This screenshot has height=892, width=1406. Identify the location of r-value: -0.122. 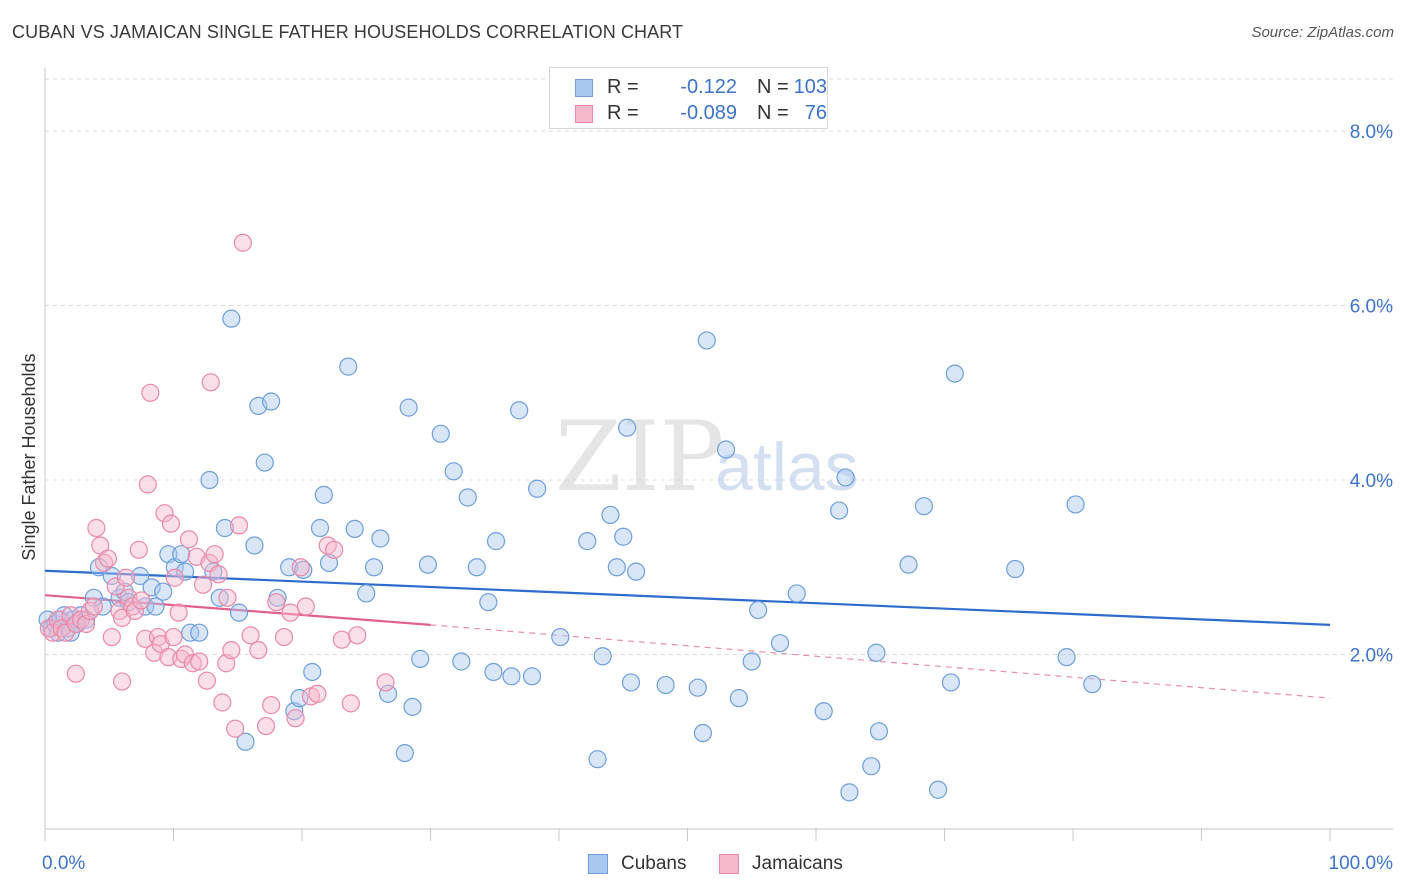
(708, 87).